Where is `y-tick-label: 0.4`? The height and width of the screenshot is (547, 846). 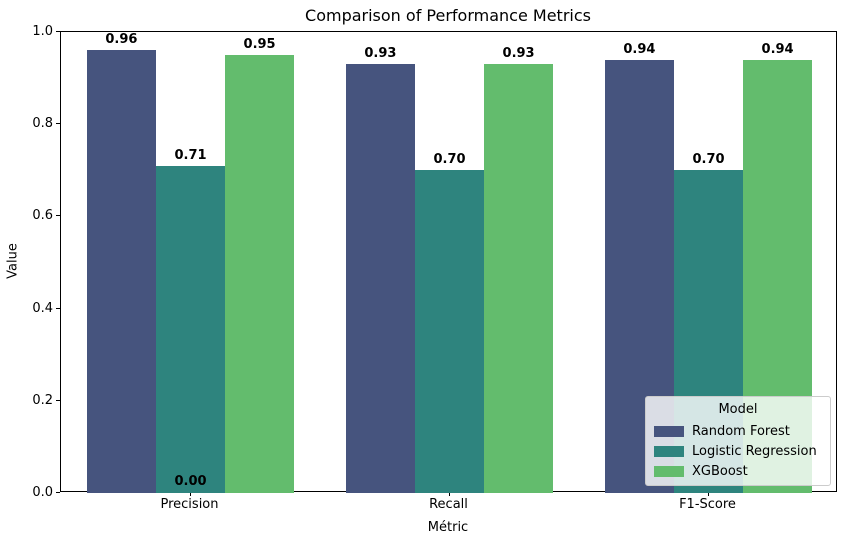 y-tick-label: 0.4 is located at coordinates (42, 308).